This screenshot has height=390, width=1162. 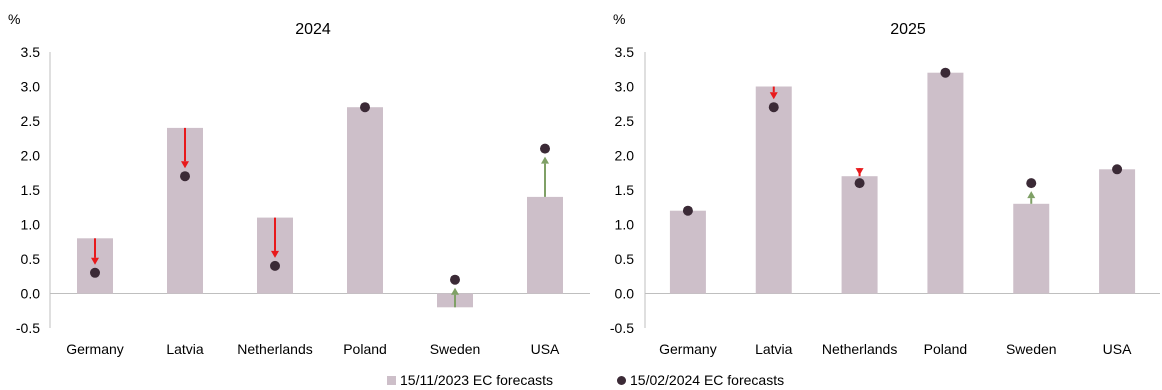 What do you see at coordinates (625, 87) in the screenshot?
I see `chart-2025-ytick-label: 3.0` at bounding box center [625, 87].